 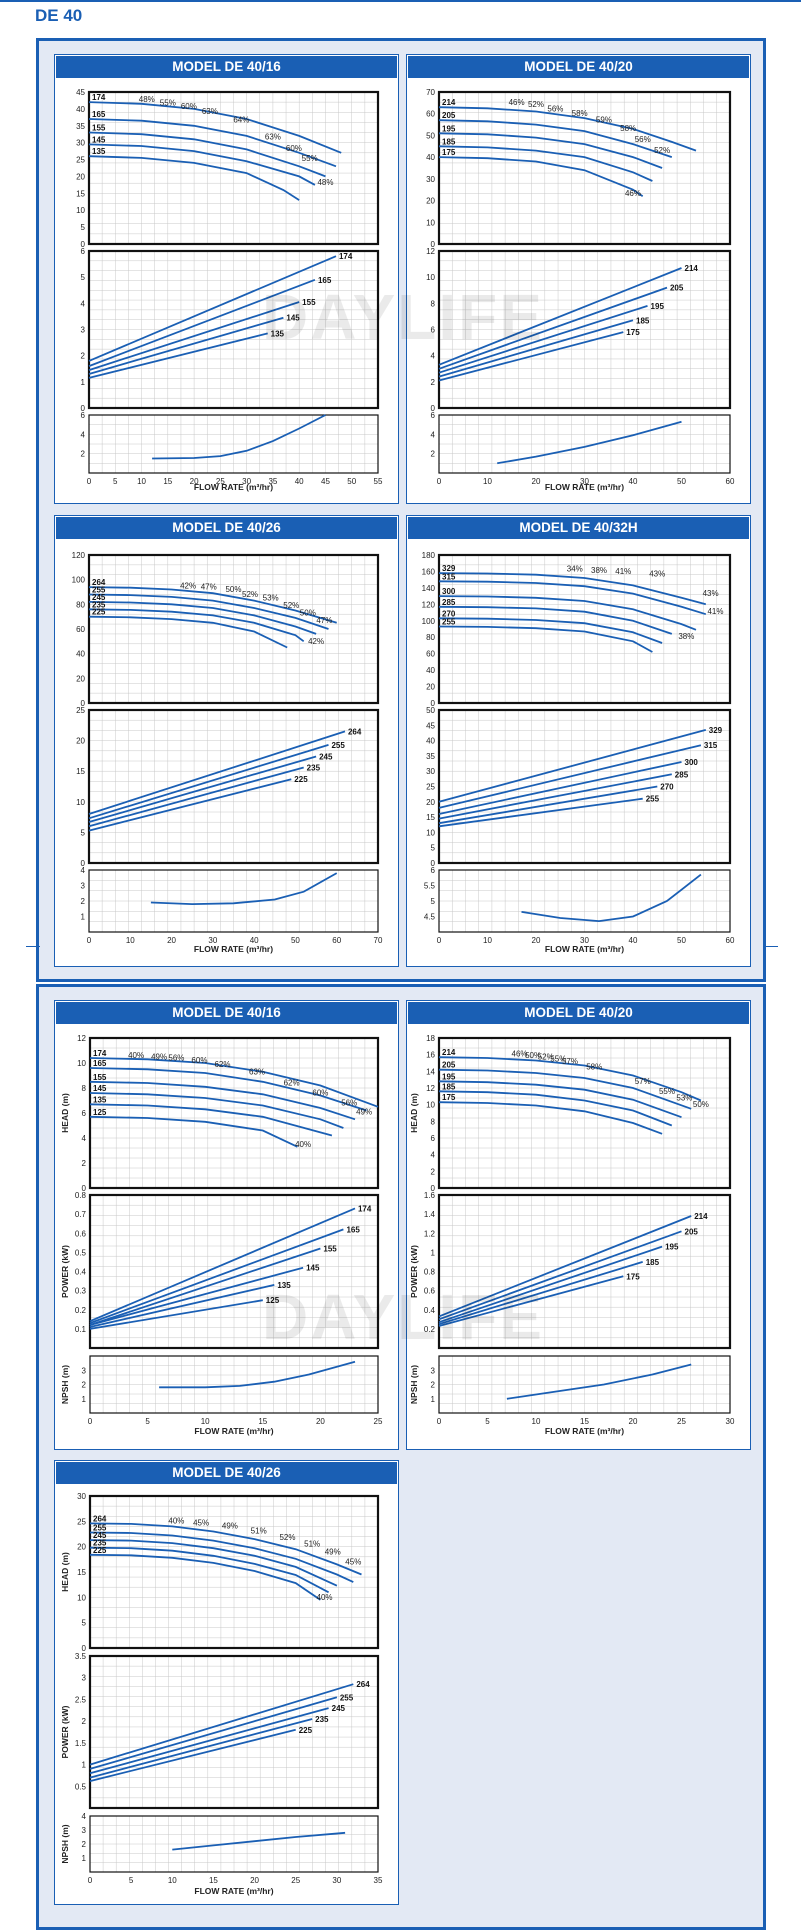 I want to click on x-tick-label: 40, so click(x=633, y=940).